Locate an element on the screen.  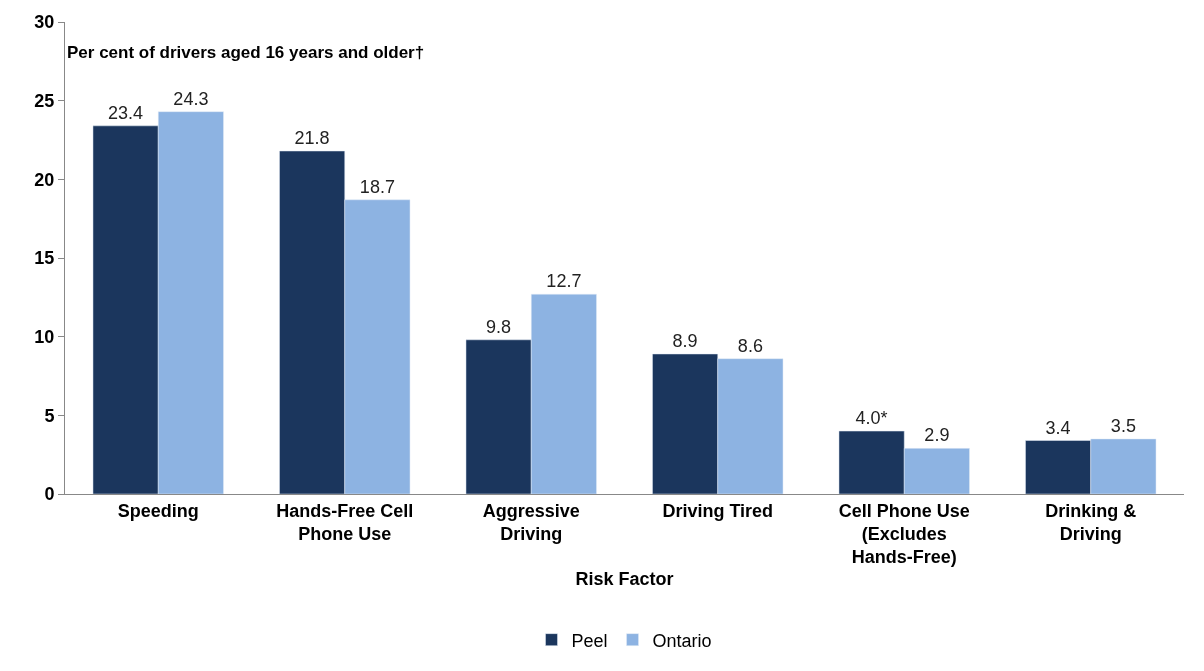
x-tick-label: Aggressive Driving is located at coordinates (531, 522).